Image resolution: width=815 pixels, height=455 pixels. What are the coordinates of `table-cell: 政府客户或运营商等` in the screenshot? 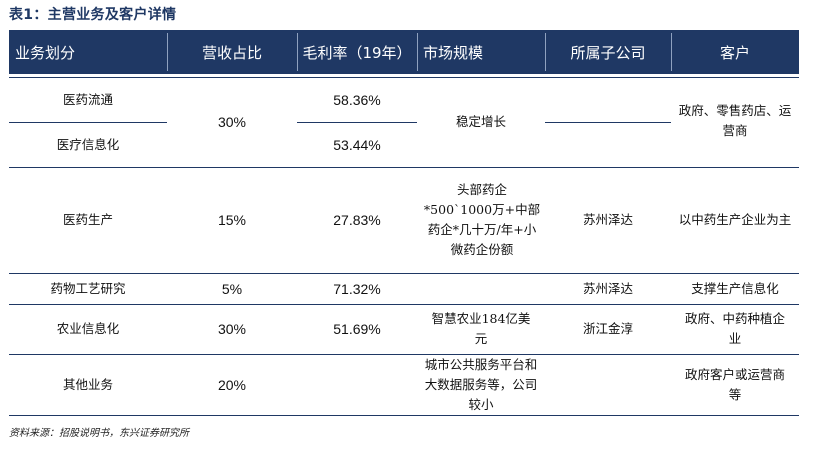 It's located at (734, 384).